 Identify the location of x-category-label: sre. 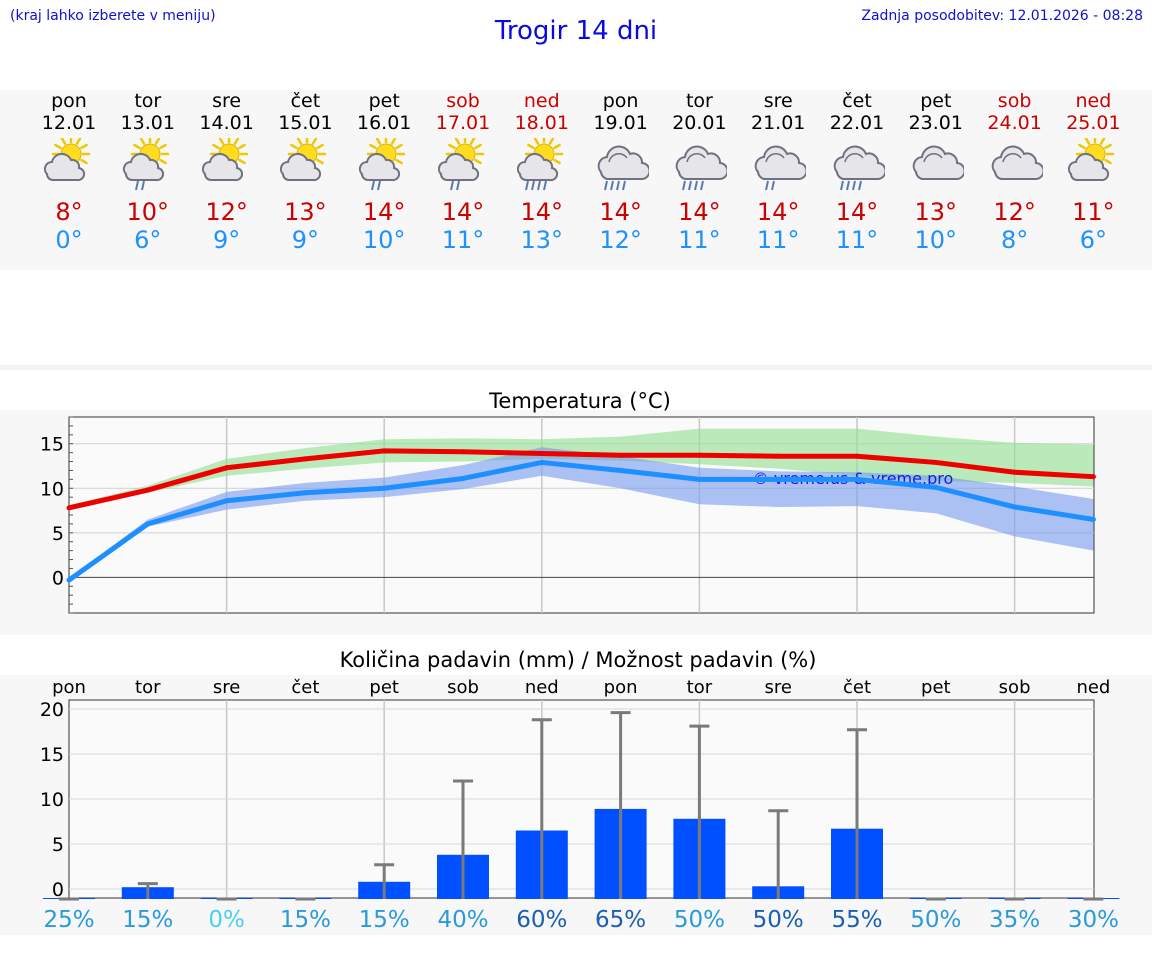
(226, 687).